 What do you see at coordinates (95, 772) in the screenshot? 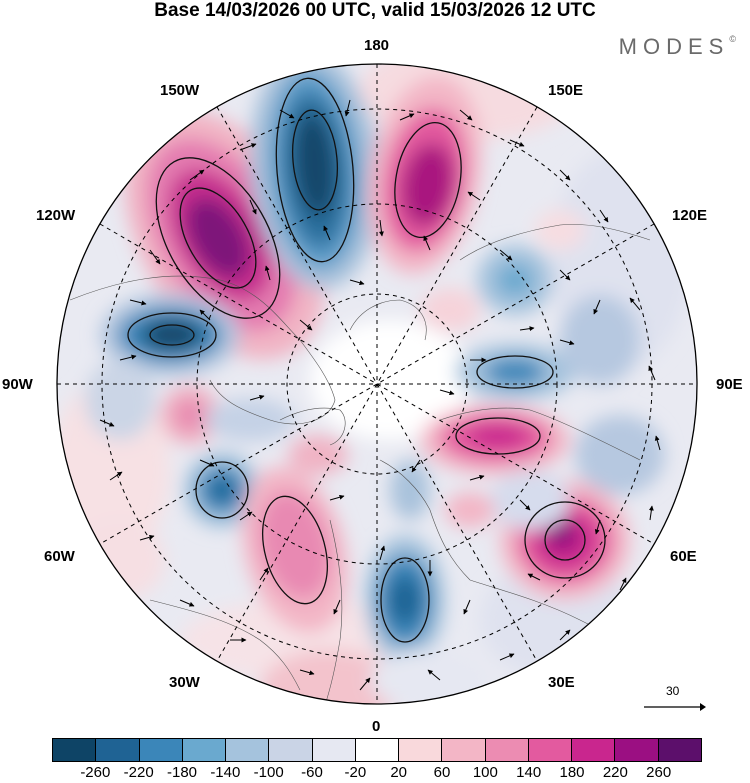
I see `colorbar-tick-label: -260` at bounding box center [95, 772].